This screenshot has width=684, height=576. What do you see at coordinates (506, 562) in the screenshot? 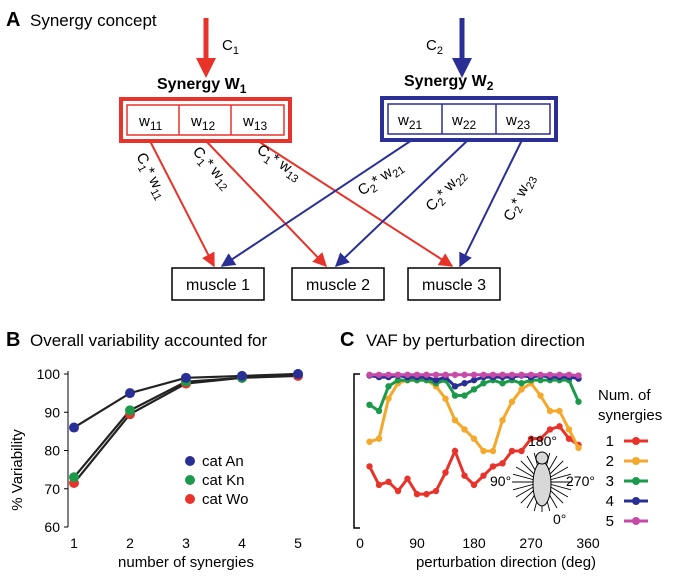
I see `panel-c-xlabel: perturbation direction (deg)` at bounding box center [506, 562].